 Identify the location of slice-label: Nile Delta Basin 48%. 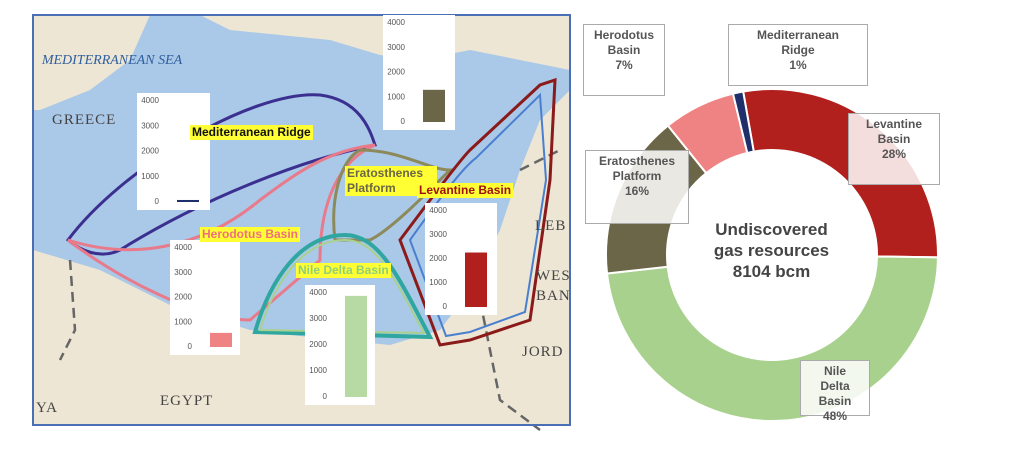
(835, 391).